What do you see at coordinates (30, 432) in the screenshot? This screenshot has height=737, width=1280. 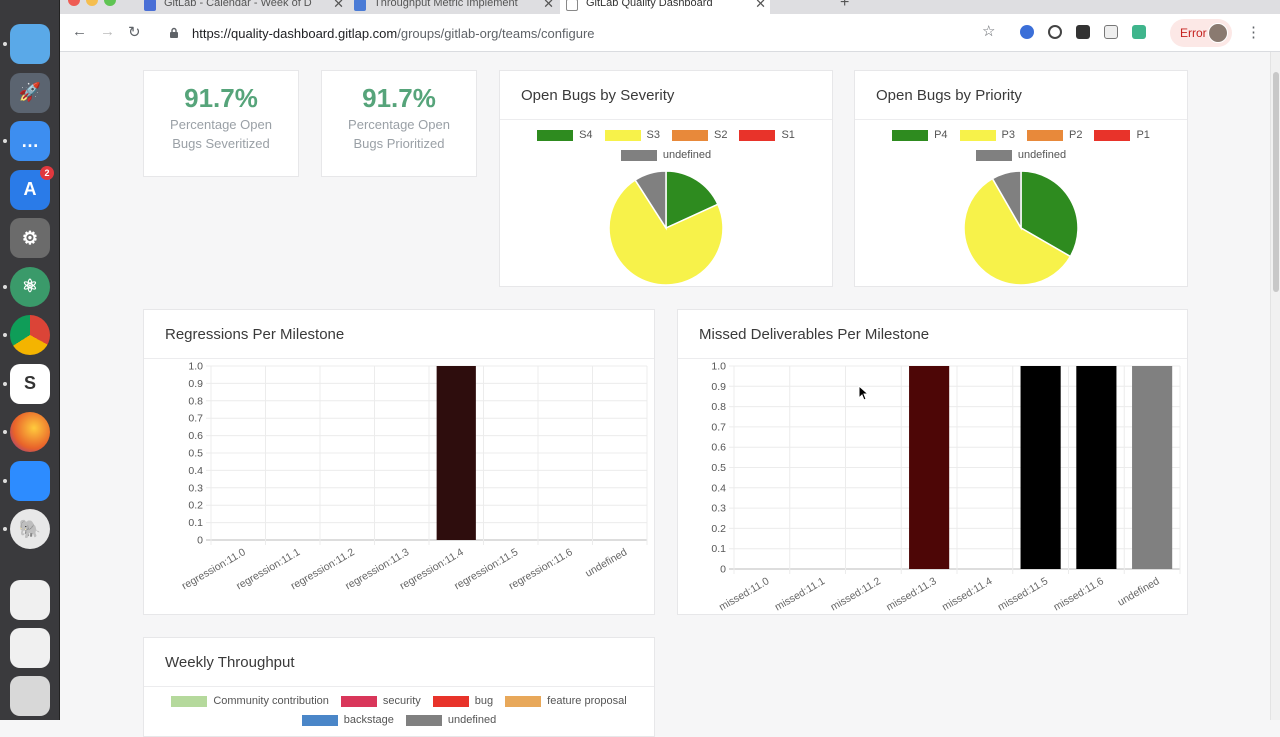 I see `firefox-icon` at bounding box center [30, 432].